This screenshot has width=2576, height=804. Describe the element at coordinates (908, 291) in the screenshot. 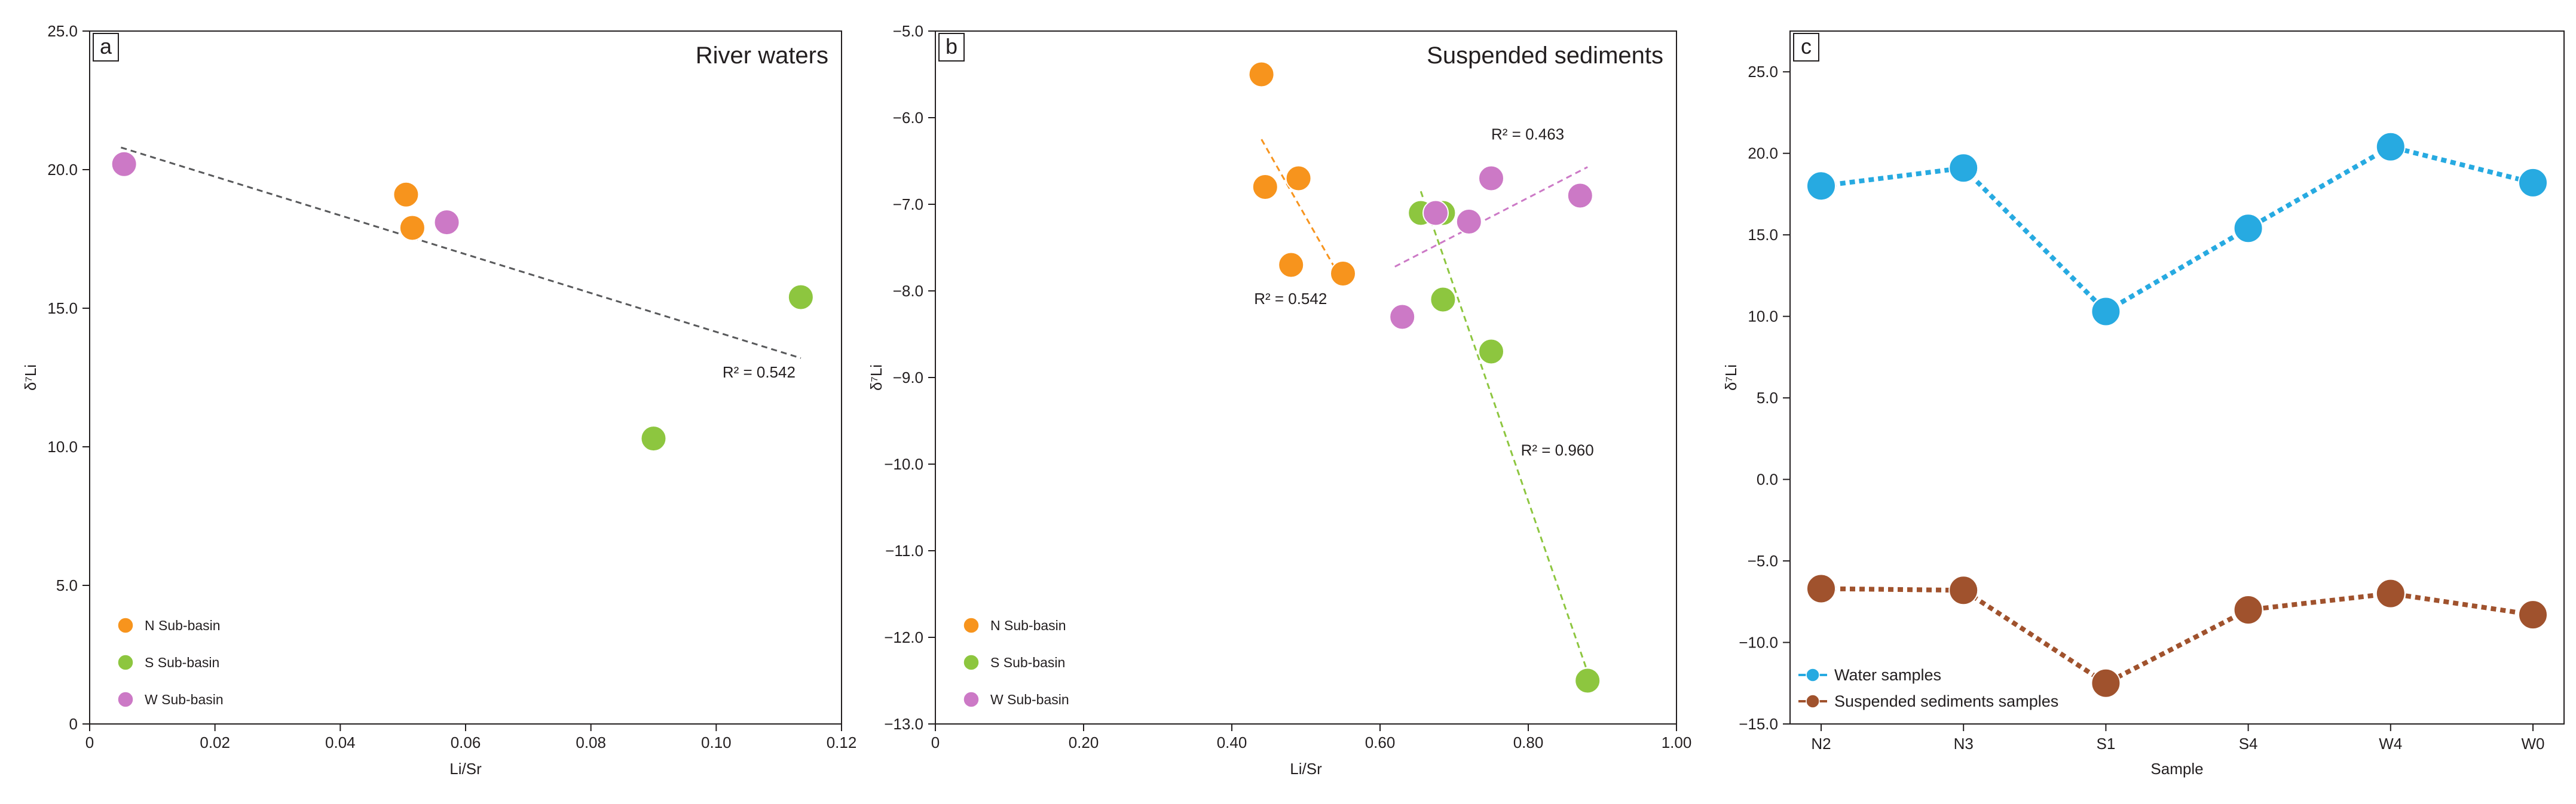

I see `y-tick-label: −8.0` at that location.